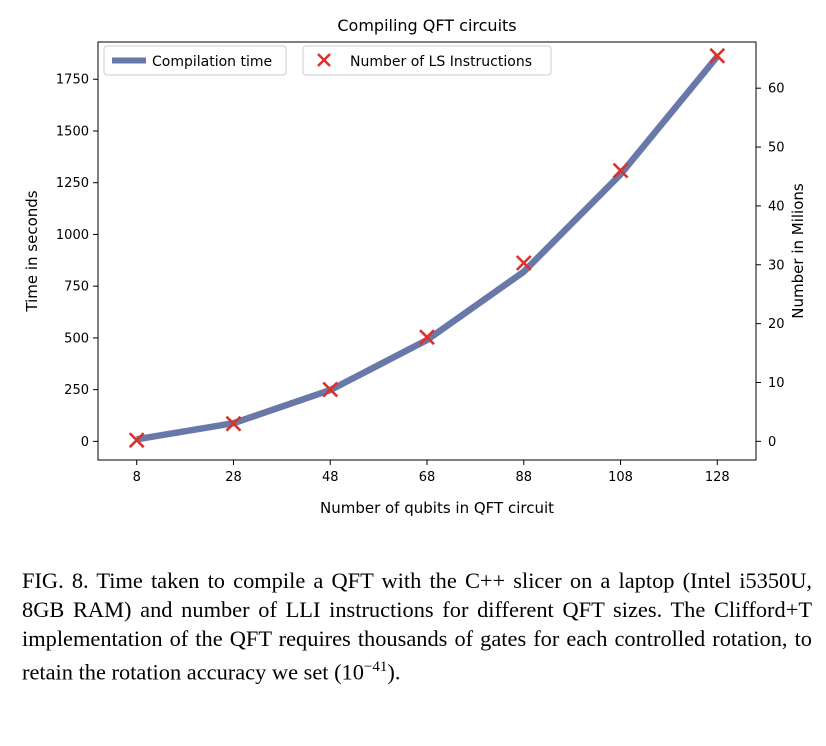  What do you see at coordinates (426, 25) in the screenshot?
I see `chart-title: Compiling QFT circuits` at bounding box center [426, 25].